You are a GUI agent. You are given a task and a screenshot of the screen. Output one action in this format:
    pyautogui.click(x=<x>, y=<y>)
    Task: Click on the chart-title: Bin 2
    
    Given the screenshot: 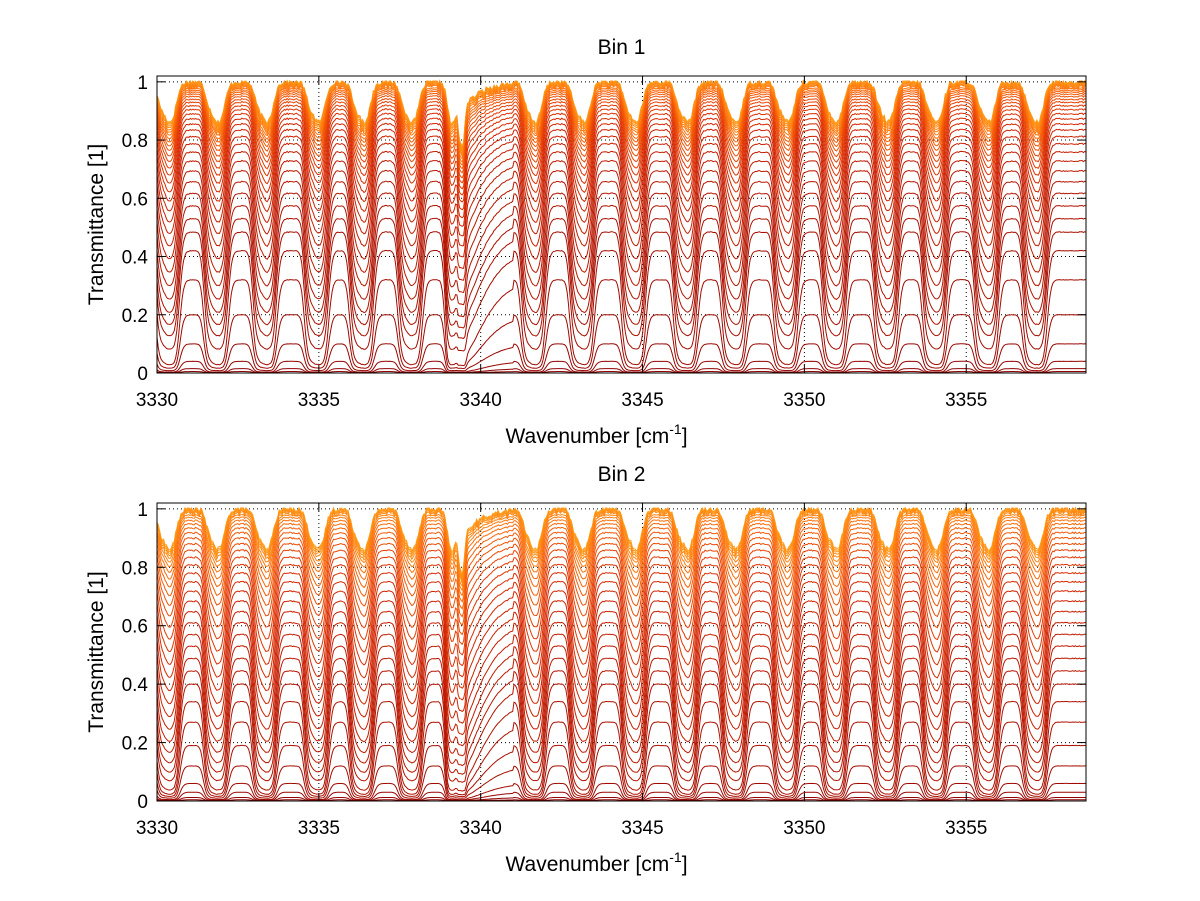 What is the action you would take?
    pyautogui.click(x=622, y=474)
    